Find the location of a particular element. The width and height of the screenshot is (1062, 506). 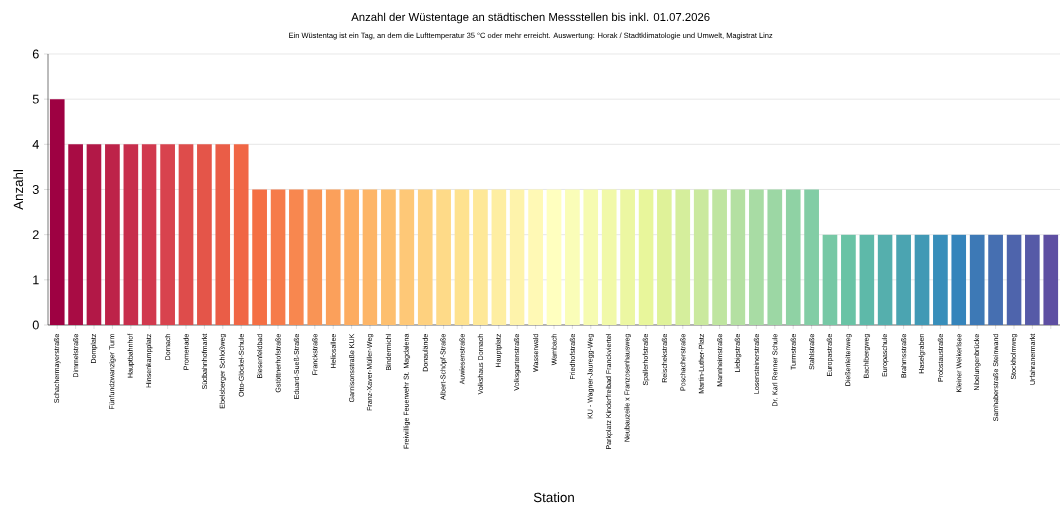

y-tick-label: 5 is located at coordinates (35, 99).